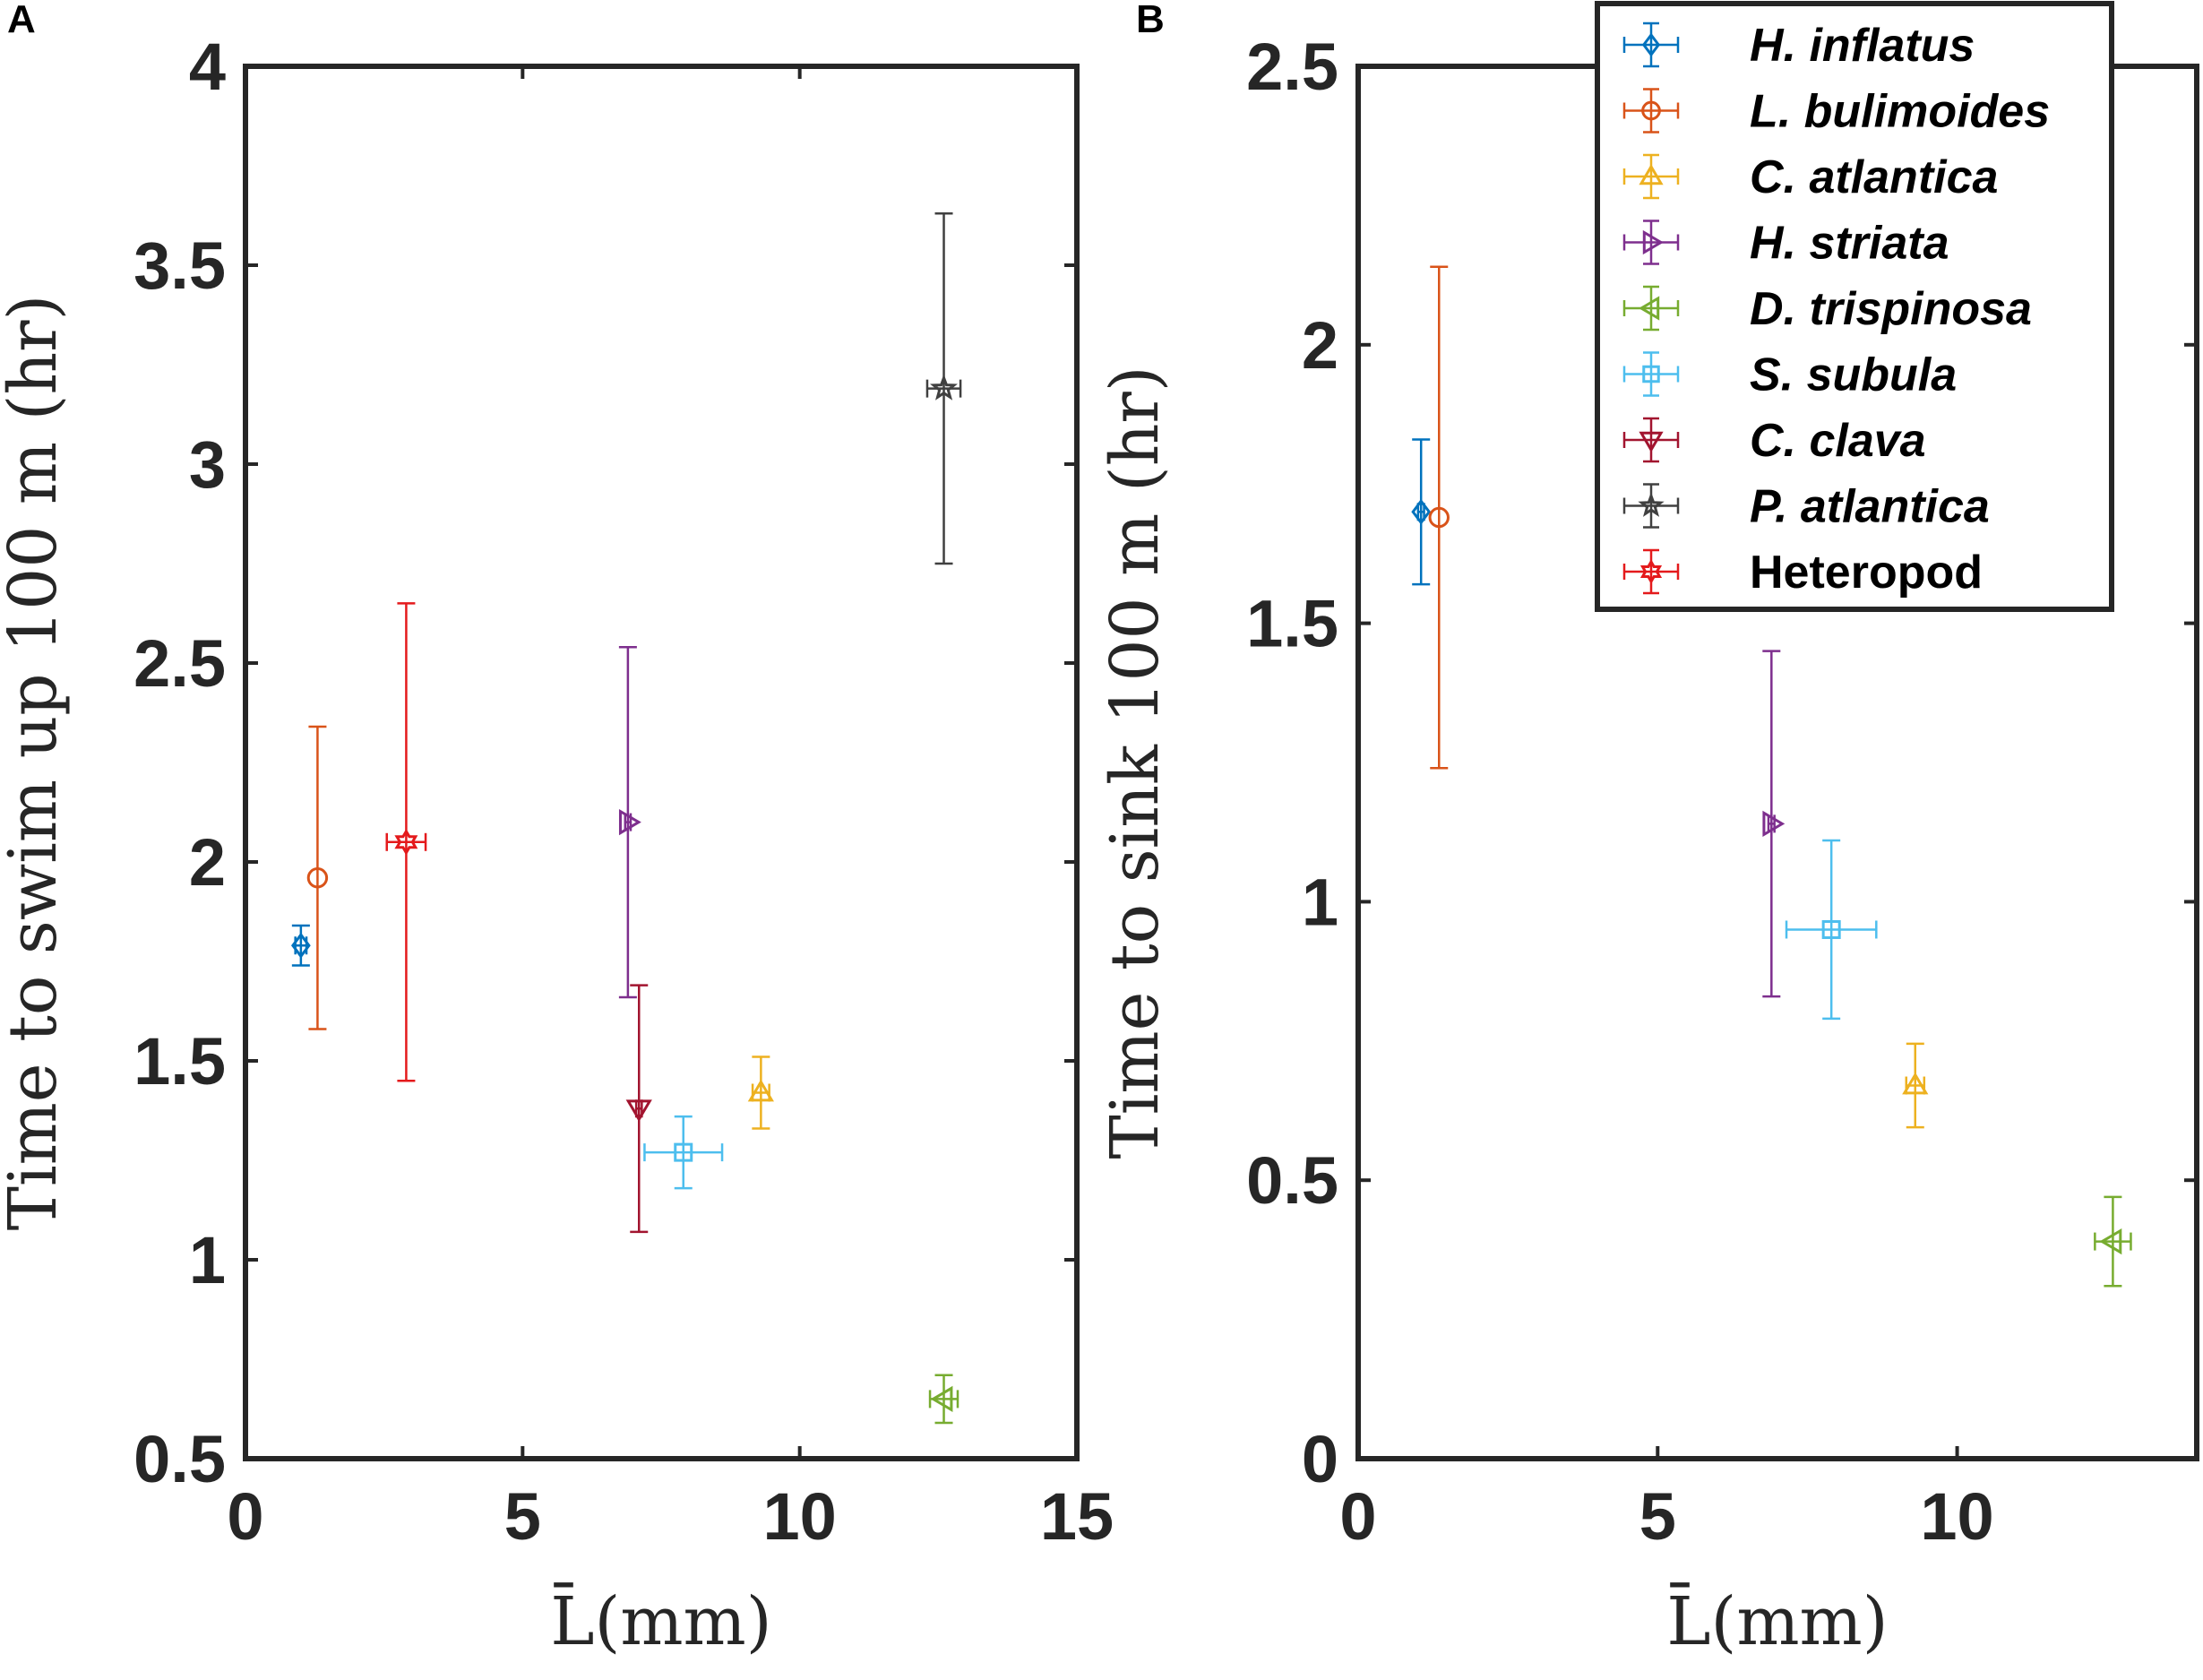 The width and height of the screenshot is (2203, 1680). I want to click on legend-item-s-subula: S. subula, so click(1789, 375).